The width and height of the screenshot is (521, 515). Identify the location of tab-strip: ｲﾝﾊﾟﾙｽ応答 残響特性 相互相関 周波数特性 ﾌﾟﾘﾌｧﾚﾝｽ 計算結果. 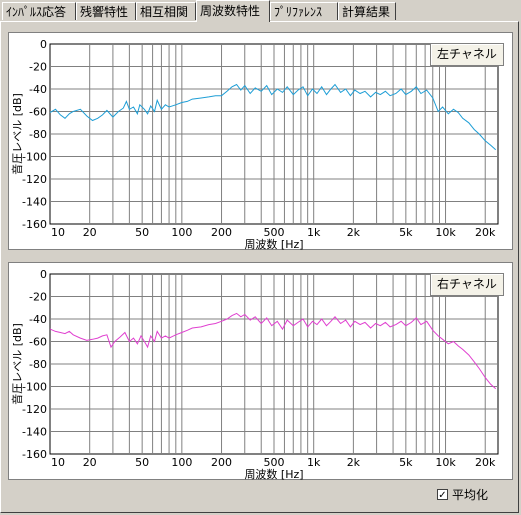
(260, 11).